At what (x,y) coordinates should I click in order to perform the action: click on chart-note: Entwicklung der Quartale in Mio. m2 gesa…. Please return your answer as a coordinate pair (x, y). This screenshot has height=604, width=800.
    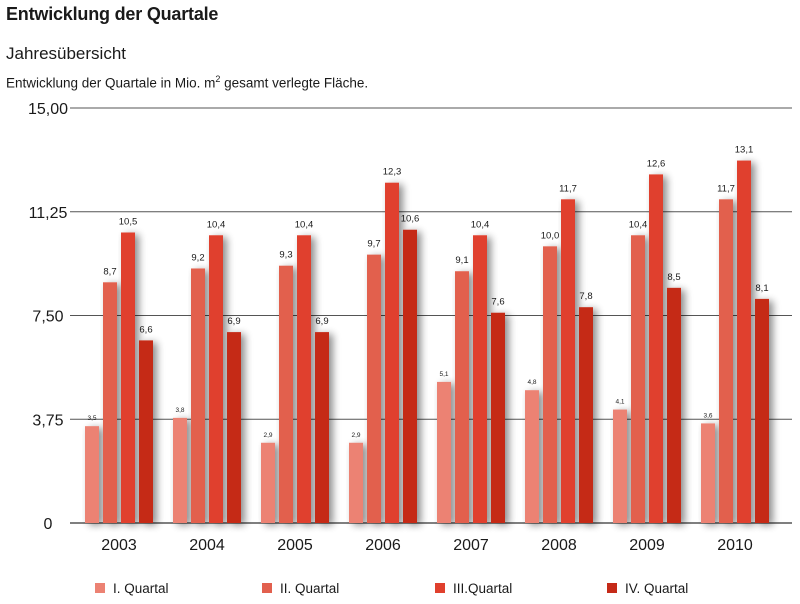
    Looking at the image, I should click on (187, 82).